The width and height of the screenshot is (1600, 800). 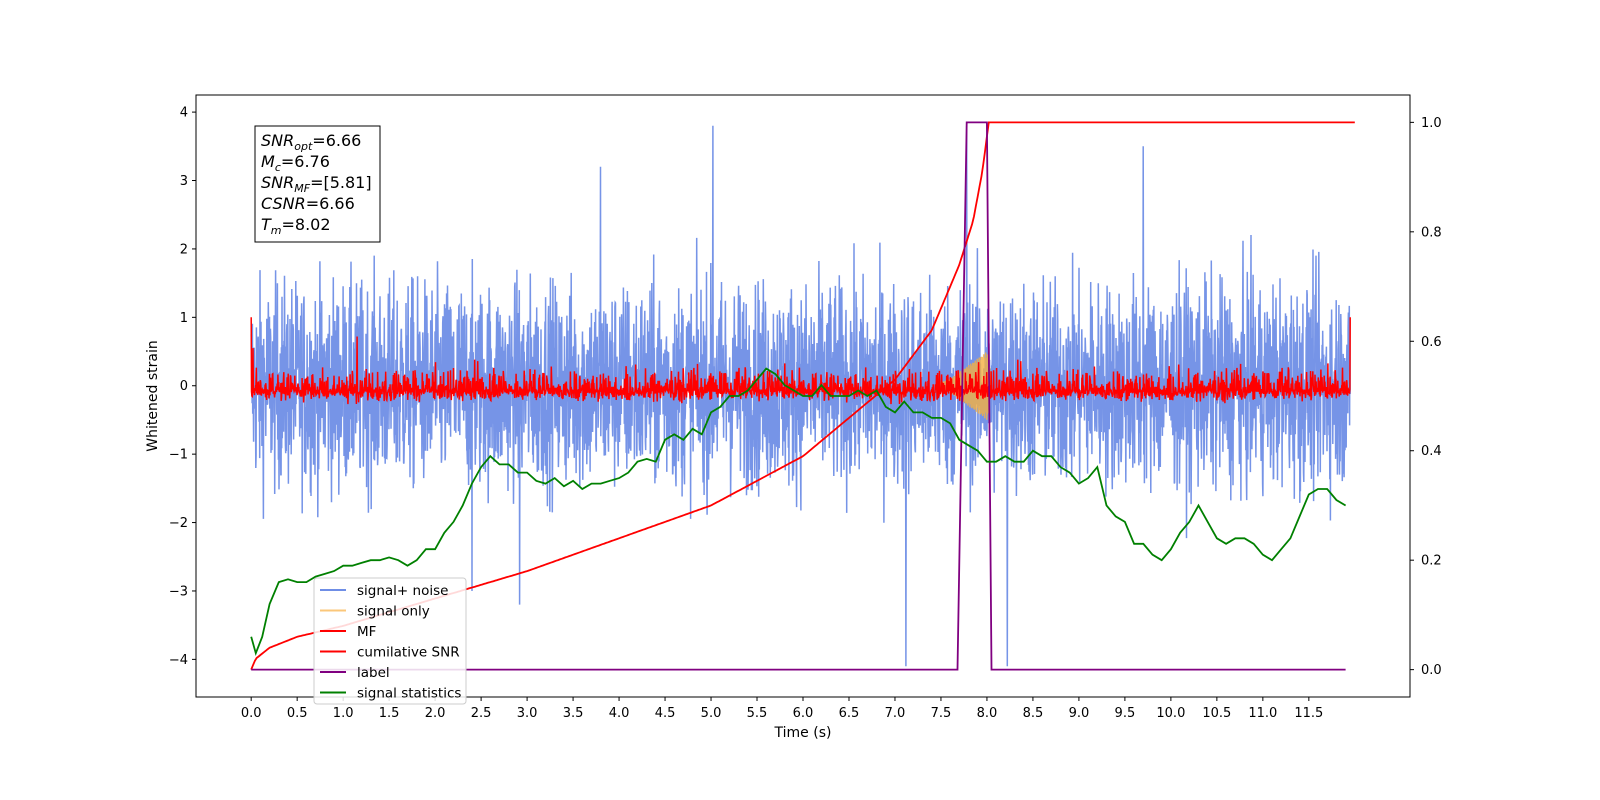 I want to click on y-tick-label: 3, so click(x=184, y=181).